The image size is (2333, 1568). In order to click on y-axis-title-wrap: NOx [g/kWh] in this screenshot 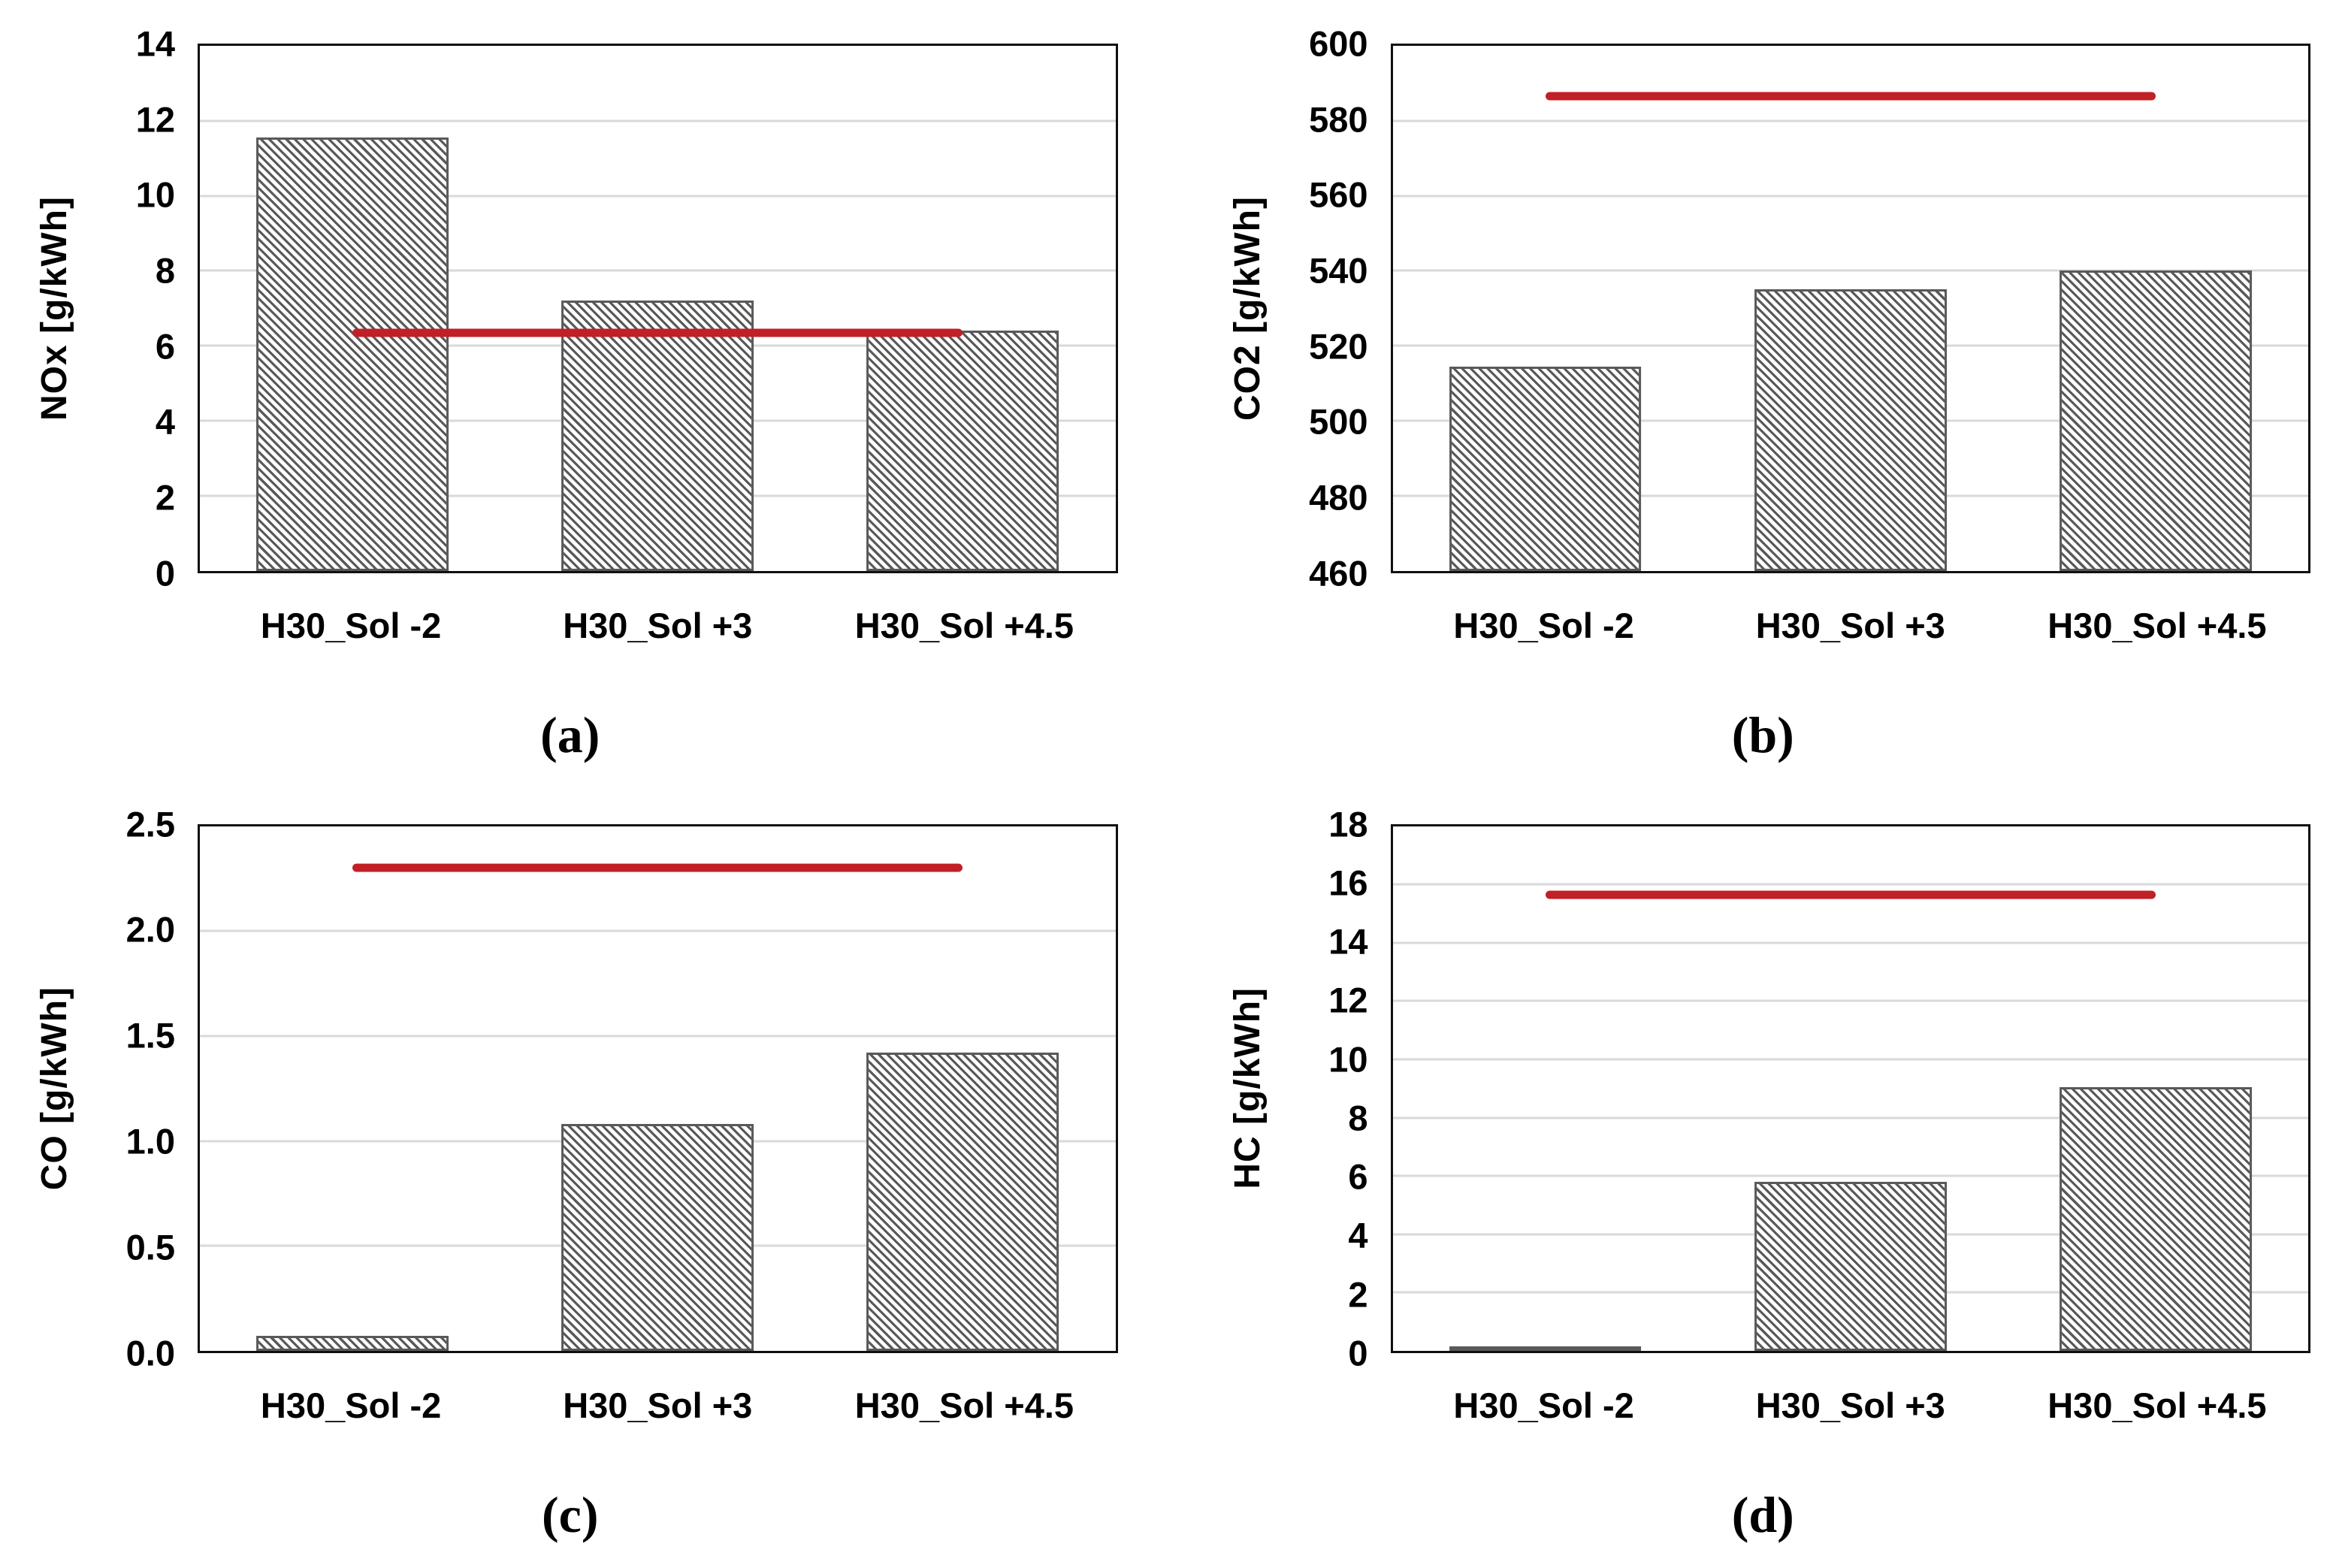, I will do `click(54, 308)`.